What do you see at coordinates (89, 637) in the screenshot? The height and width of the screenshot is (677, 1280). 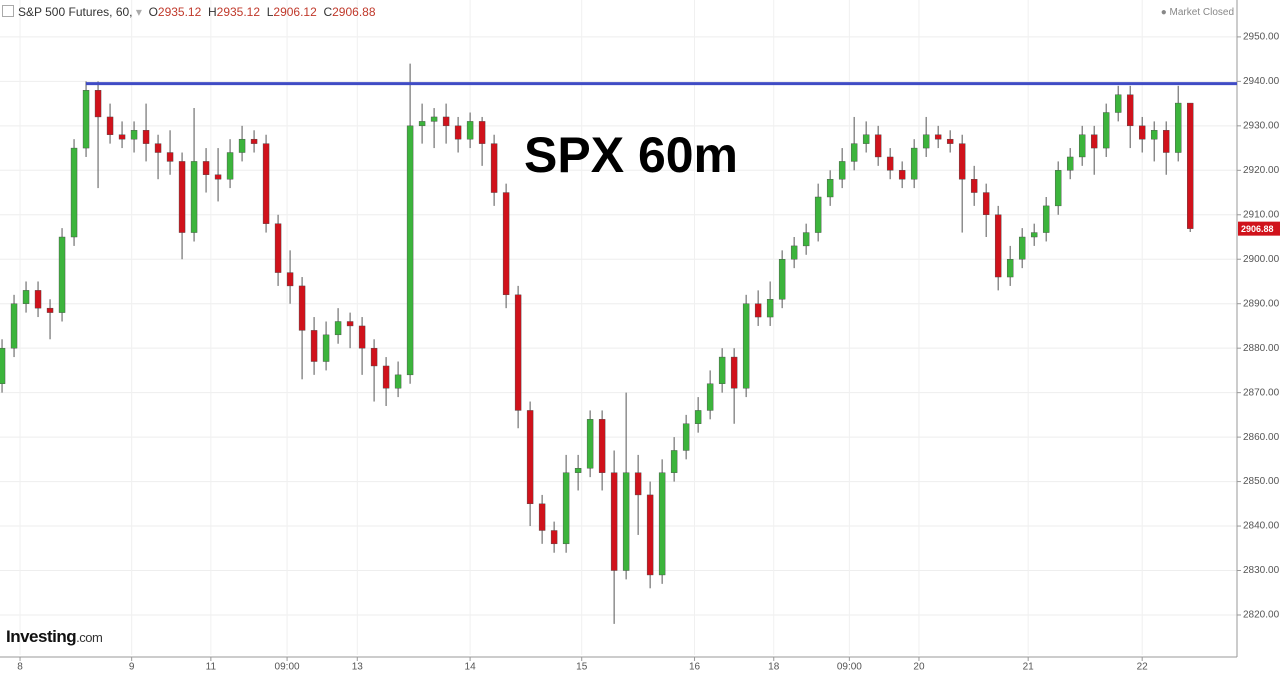 I see `logo-suffix: .com` at bounding box center [89, 637].